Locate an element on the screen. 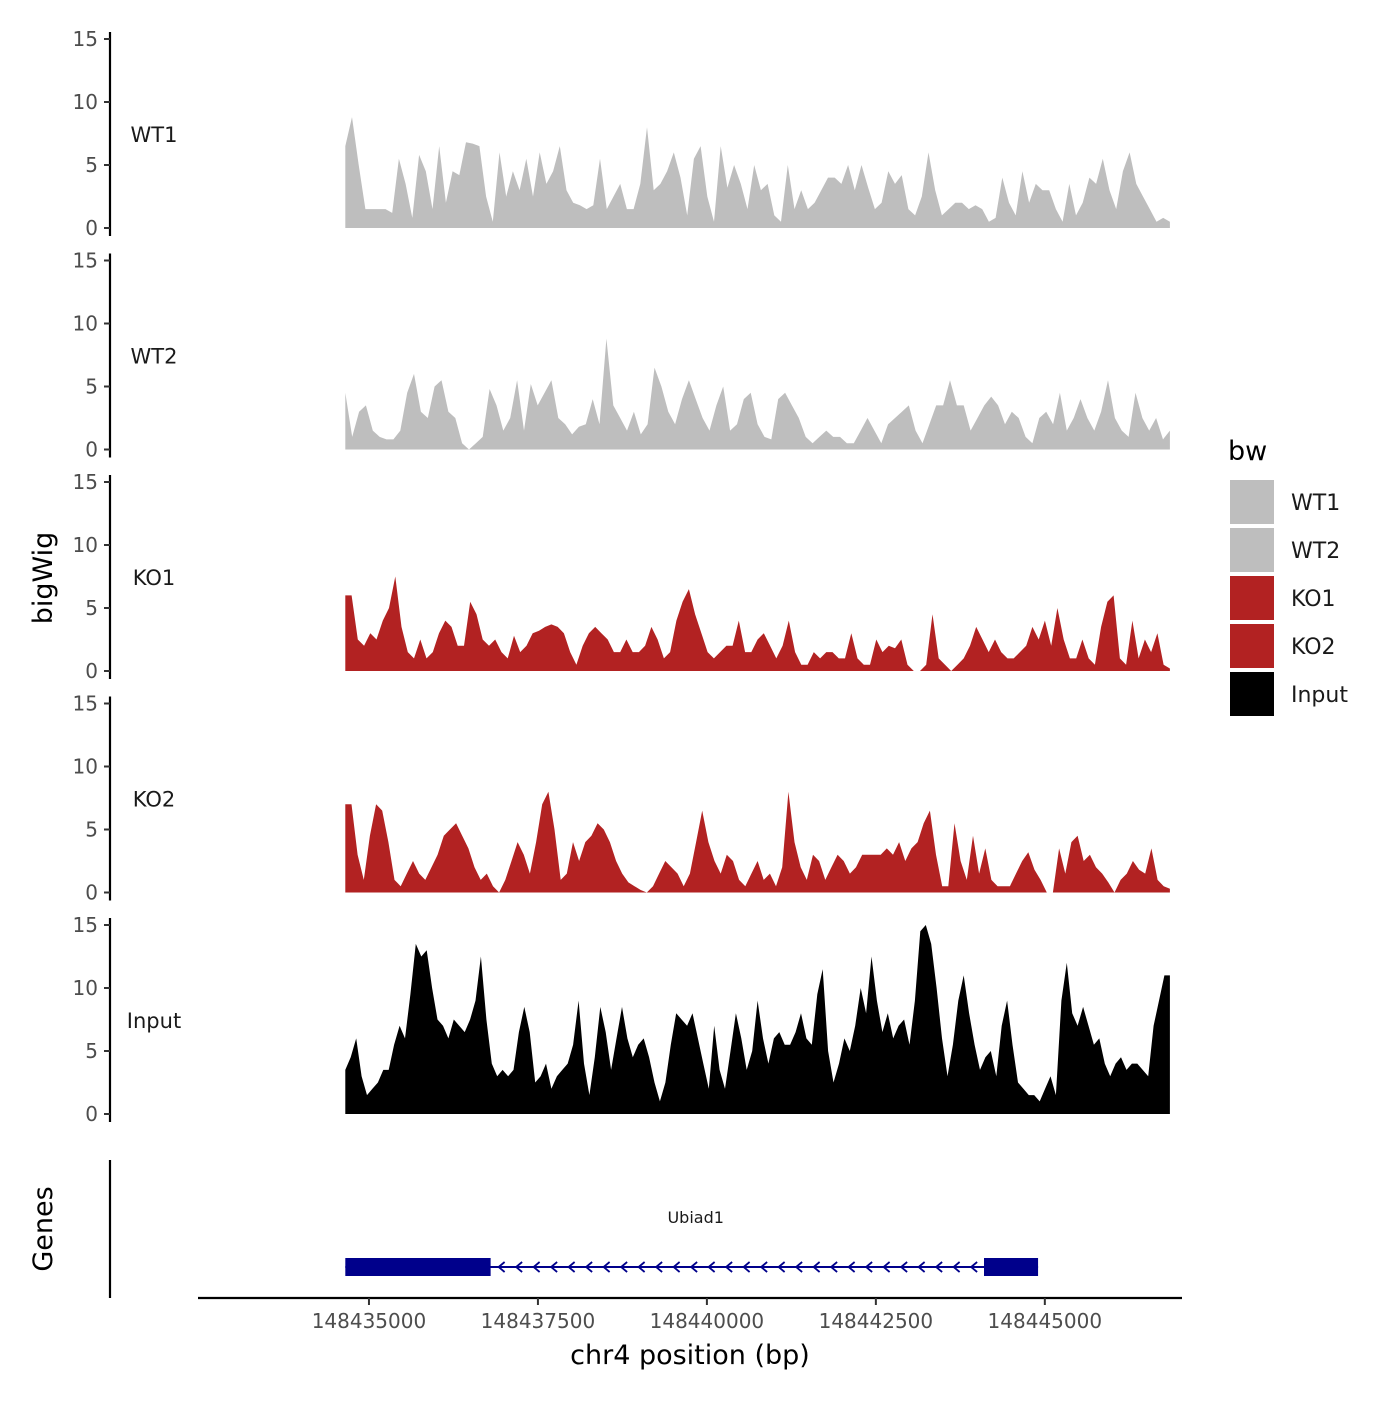 The image size is (1400, 1404). legend-key-input is located at coordinates (1252, 694).